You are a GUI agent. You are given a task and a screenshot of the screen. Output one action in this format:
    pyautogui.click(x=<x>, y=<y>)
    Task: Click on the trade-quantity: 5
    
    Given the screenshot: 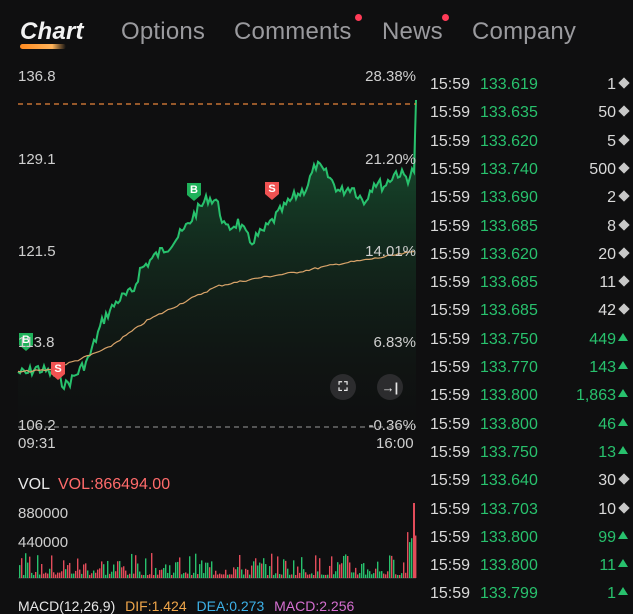 What is the action you would take?
    pyautogui.click(x=611, y=141)
    